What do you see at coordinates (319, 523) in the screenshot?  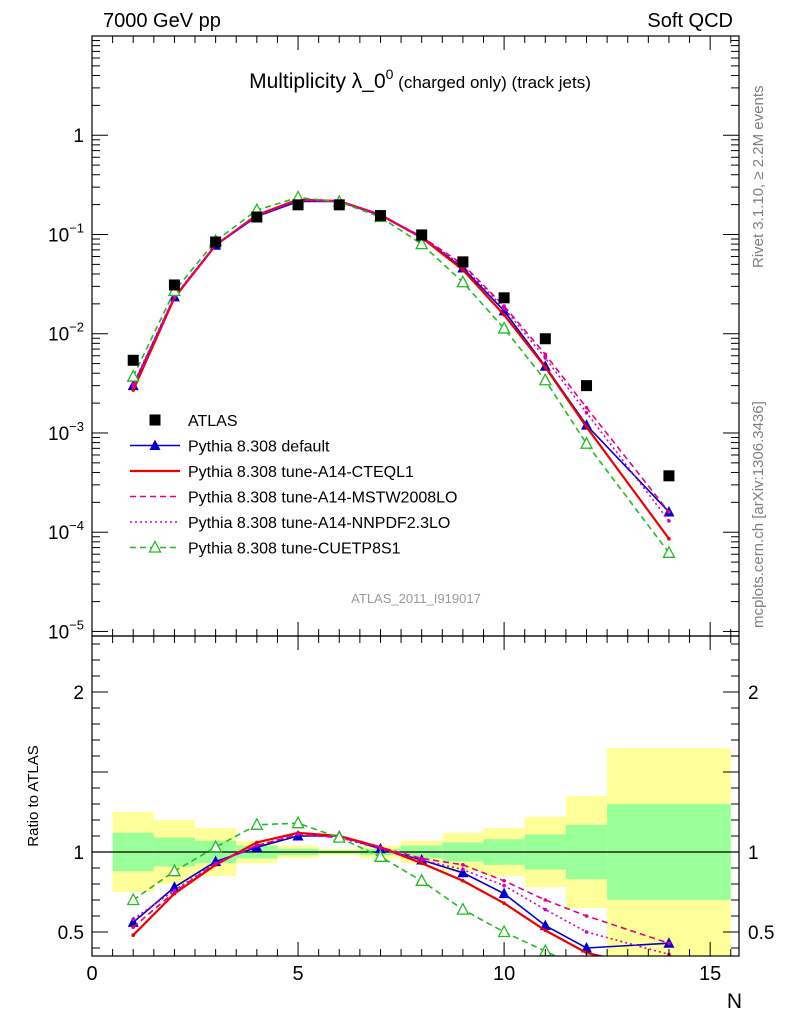 I see `legend-entry-label: Pythia 8.308 tune-A14-NNPDF2.3LO` at bounding box center [319, 523].